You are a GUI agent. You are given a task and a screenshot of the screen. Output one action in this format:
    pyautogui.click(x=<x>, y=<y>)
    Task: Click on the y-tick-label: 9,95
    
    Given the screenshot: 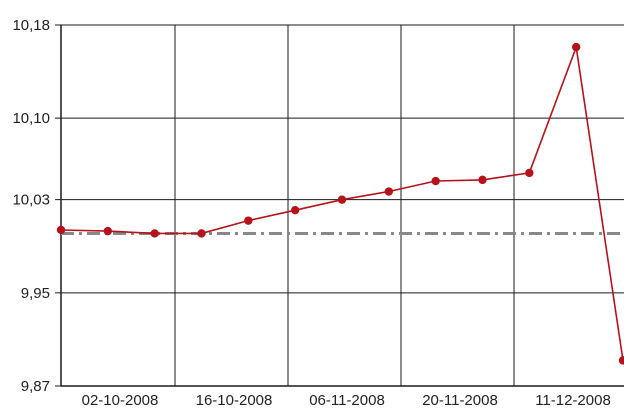 What is the action you would take?
    pyautogui.click(x=35, y=293)
    